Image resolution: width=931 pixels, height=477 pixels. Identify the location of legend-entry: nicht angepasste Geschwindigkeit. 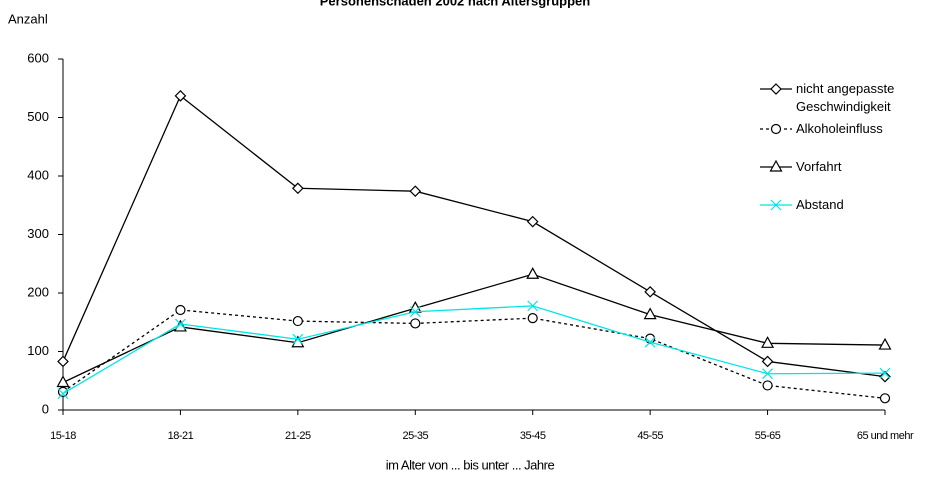
(845, 97).